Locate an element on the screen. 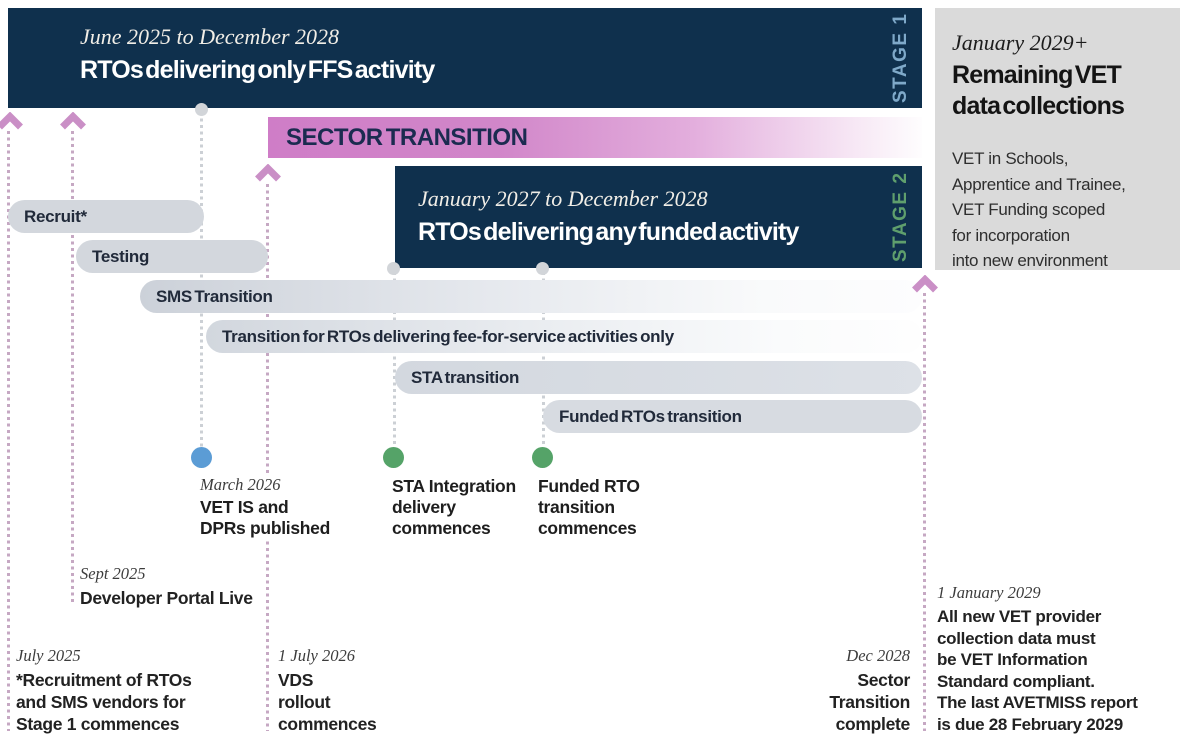  stage1-title: RTOs delivering only FFS activity is located at coordinates (257, 70).